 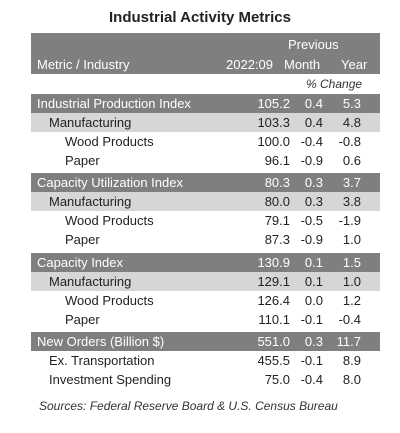 What do you see at coordinates (200, 17) in the screenshot?
I see `table-title: Industrial Activity Metrics` at bounding box center [200, 17].